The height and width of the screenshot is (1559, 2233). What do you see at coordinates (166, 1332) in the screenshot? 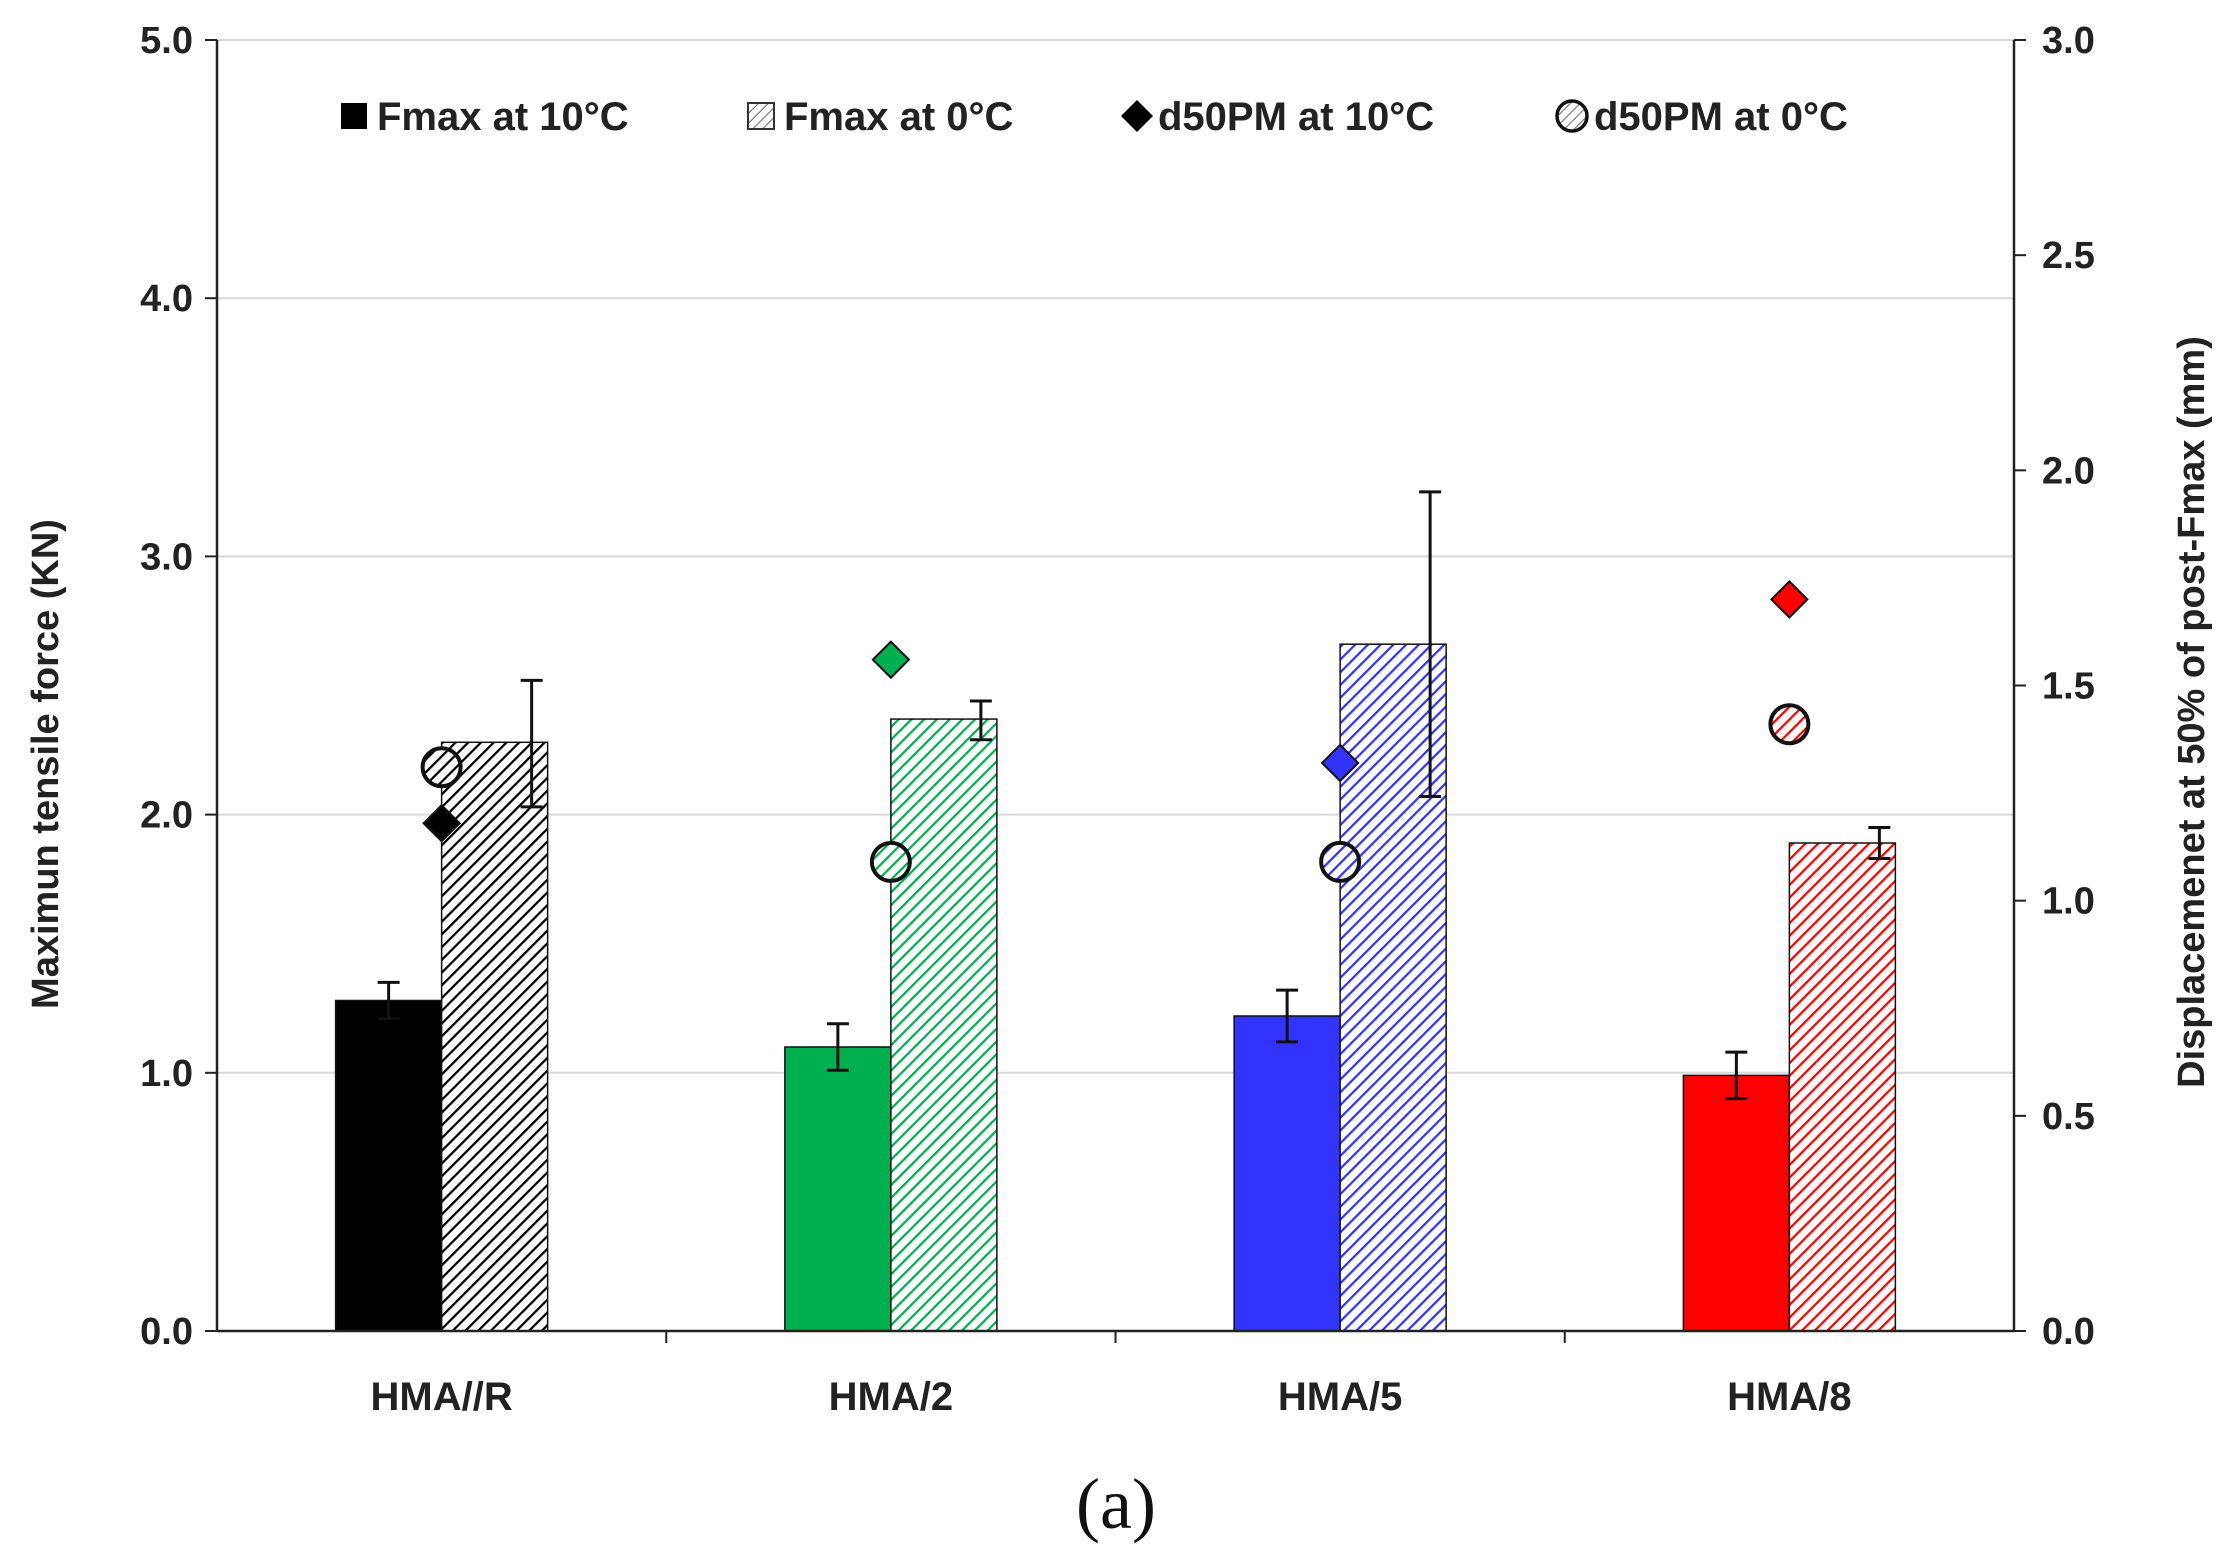
I see `left-tick-label: 0.0` at bounding box center [166, 1332].